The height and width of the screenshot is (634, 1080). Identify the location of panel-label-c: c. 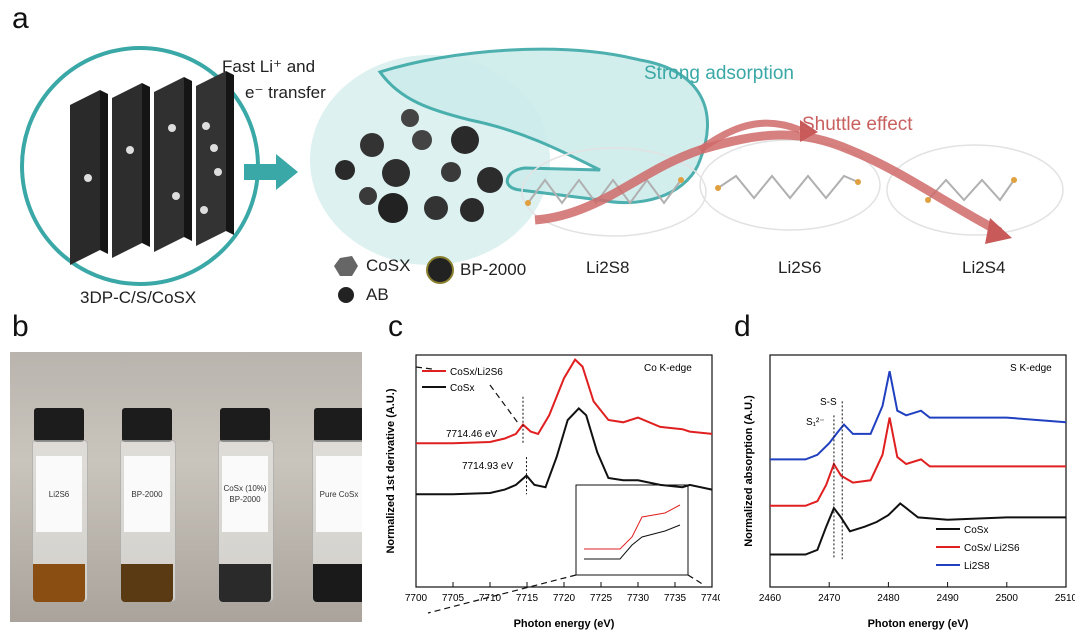
(395, 326).